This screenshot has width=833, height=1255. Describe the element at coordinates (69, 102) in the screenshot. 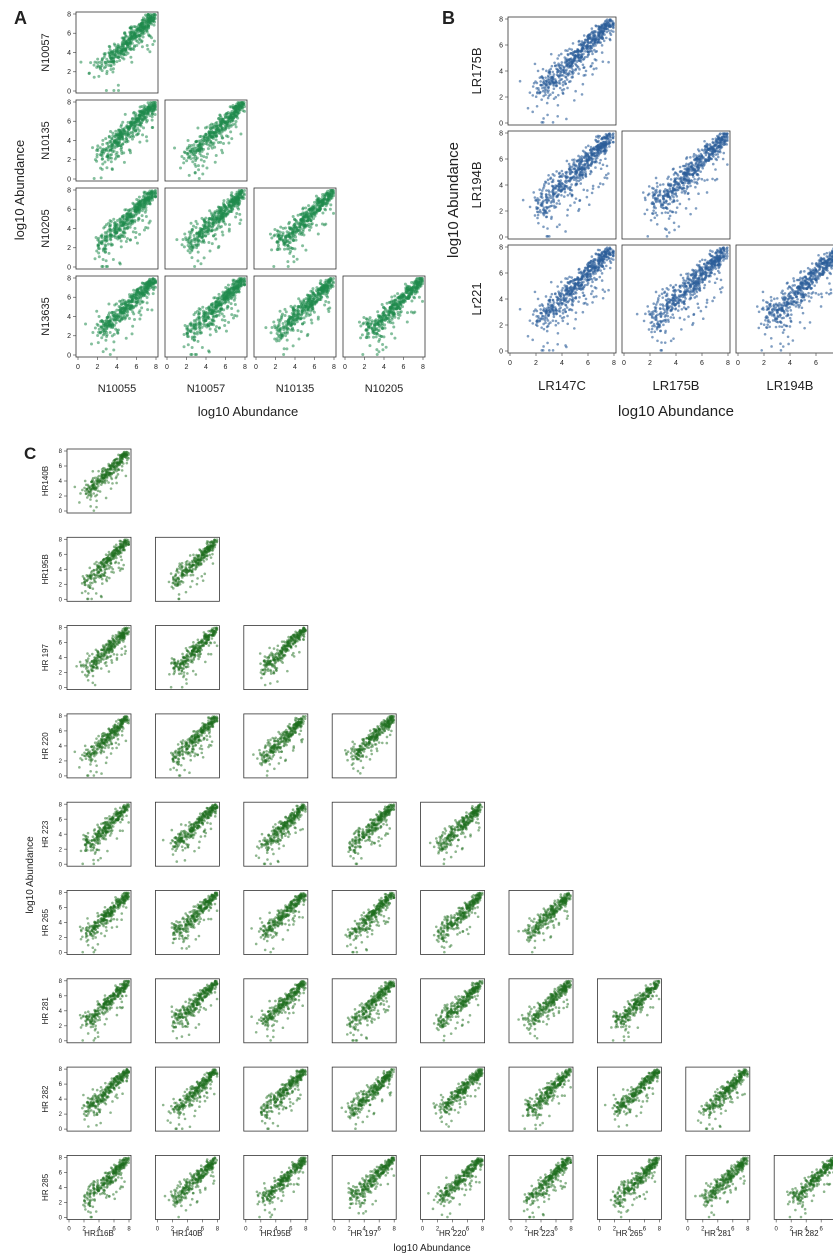

I see `y-tick-label: 8` at that location.